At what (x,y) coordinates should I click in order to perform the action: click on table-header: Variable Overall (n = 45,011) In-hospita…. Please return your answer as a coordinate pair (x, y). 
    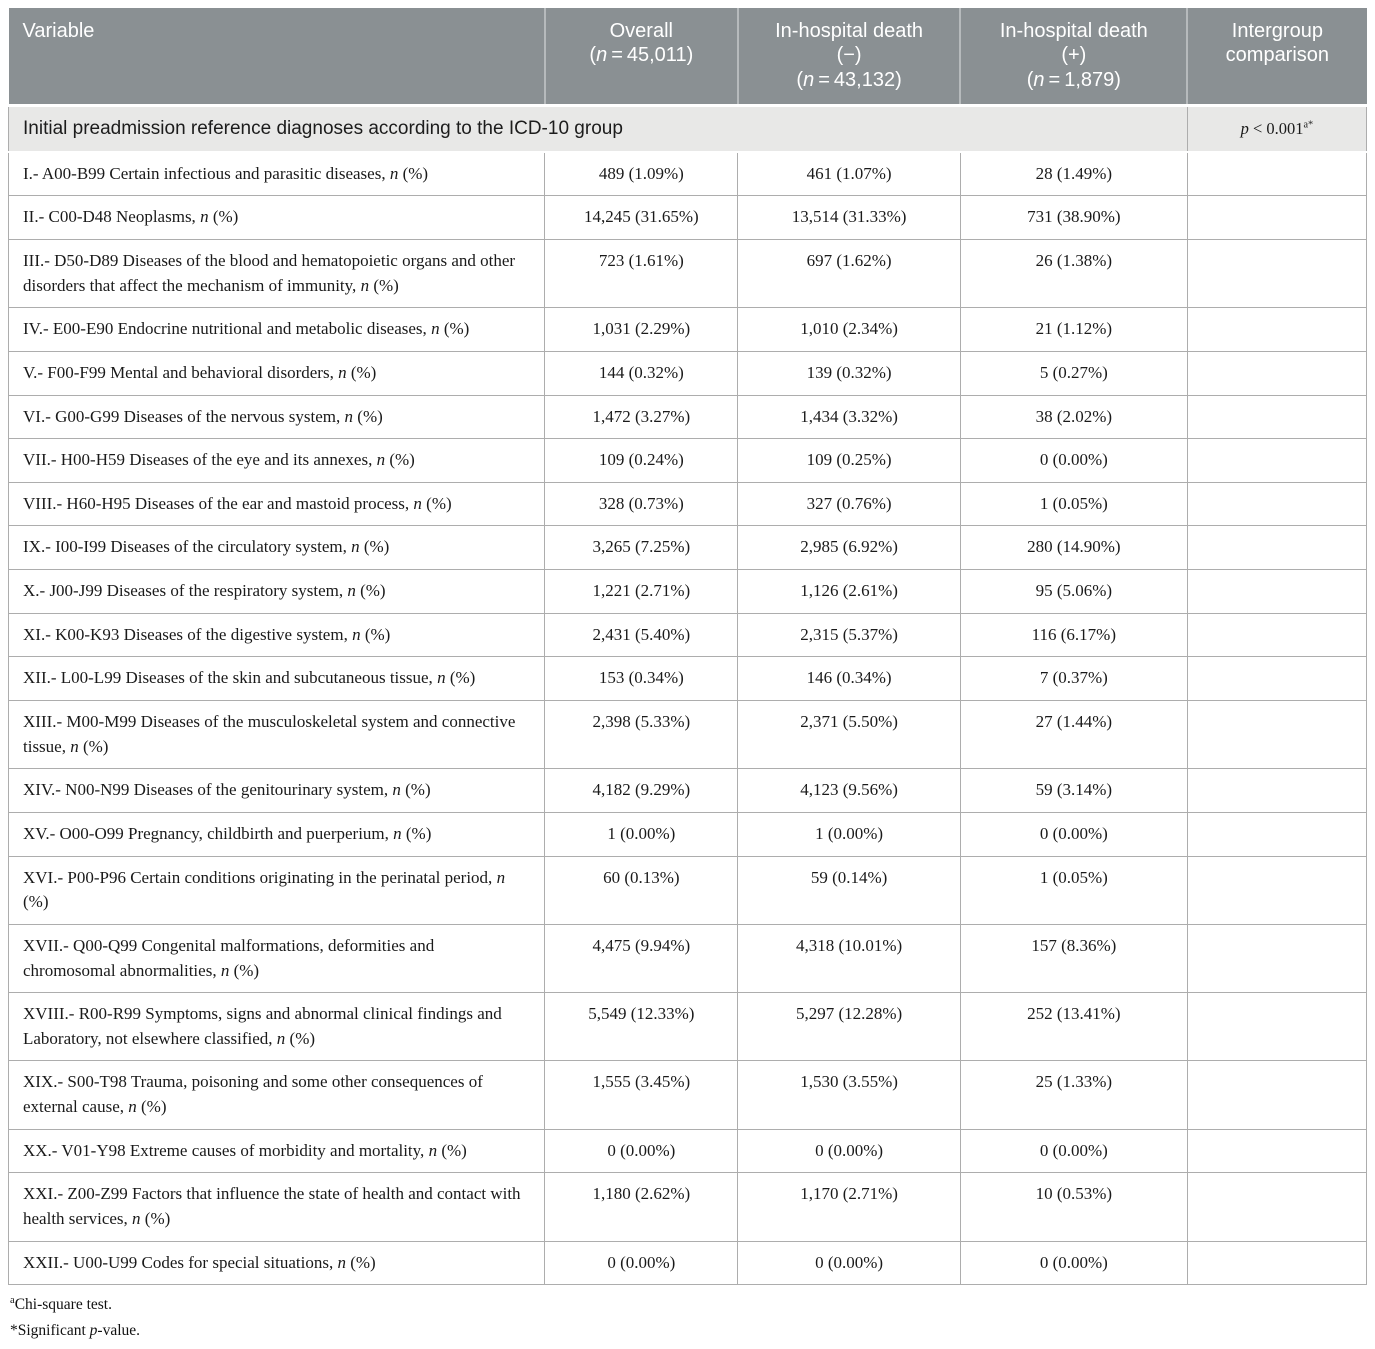
    Looking at the image, I should click on (687, 58).